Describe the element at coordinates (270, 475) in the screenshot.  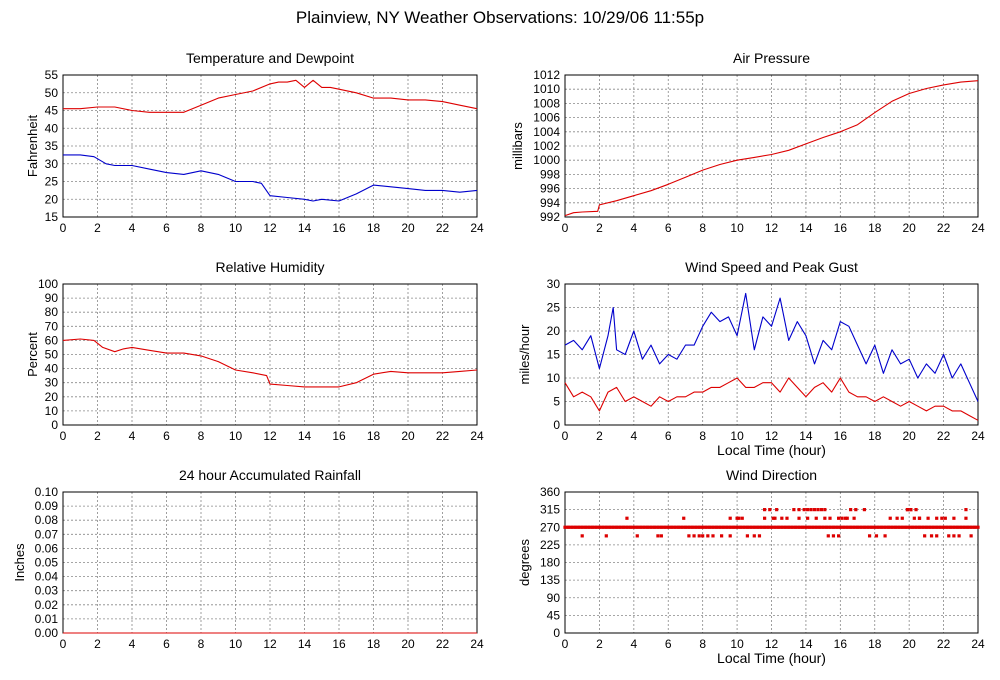
I see `chart-title: 24 hour Accumulated Rainfall` at that location.